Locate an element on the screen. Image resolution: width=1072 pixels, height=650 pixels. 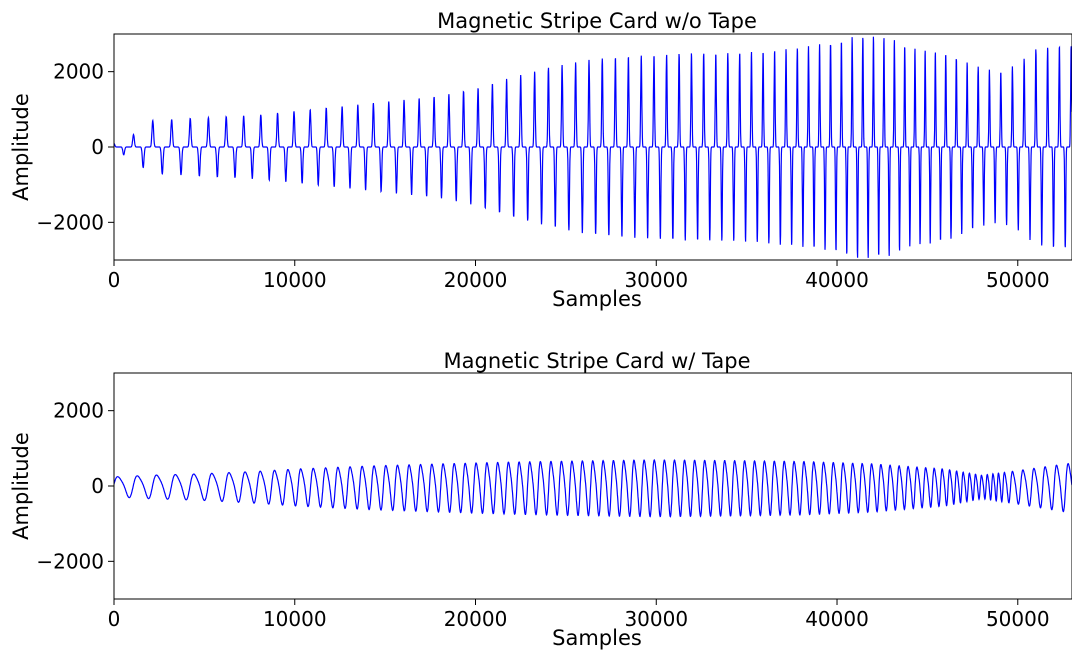
chart-title: Magnetic Stripe Card w/o Tape is located at coordinates (597, 21).